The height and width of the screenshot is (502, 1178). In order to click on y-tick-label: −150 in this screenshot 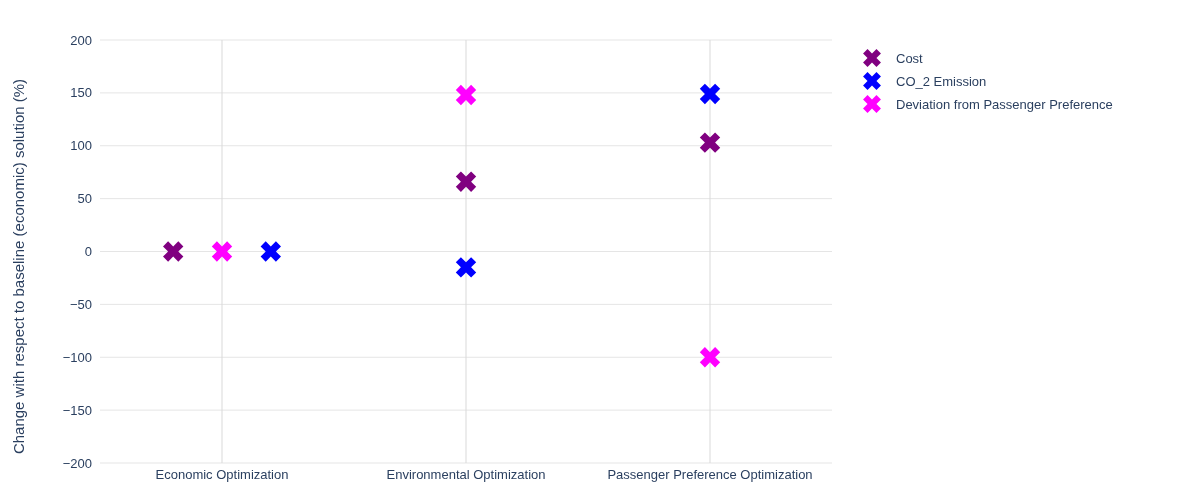, I will do `click(77, 410)`.